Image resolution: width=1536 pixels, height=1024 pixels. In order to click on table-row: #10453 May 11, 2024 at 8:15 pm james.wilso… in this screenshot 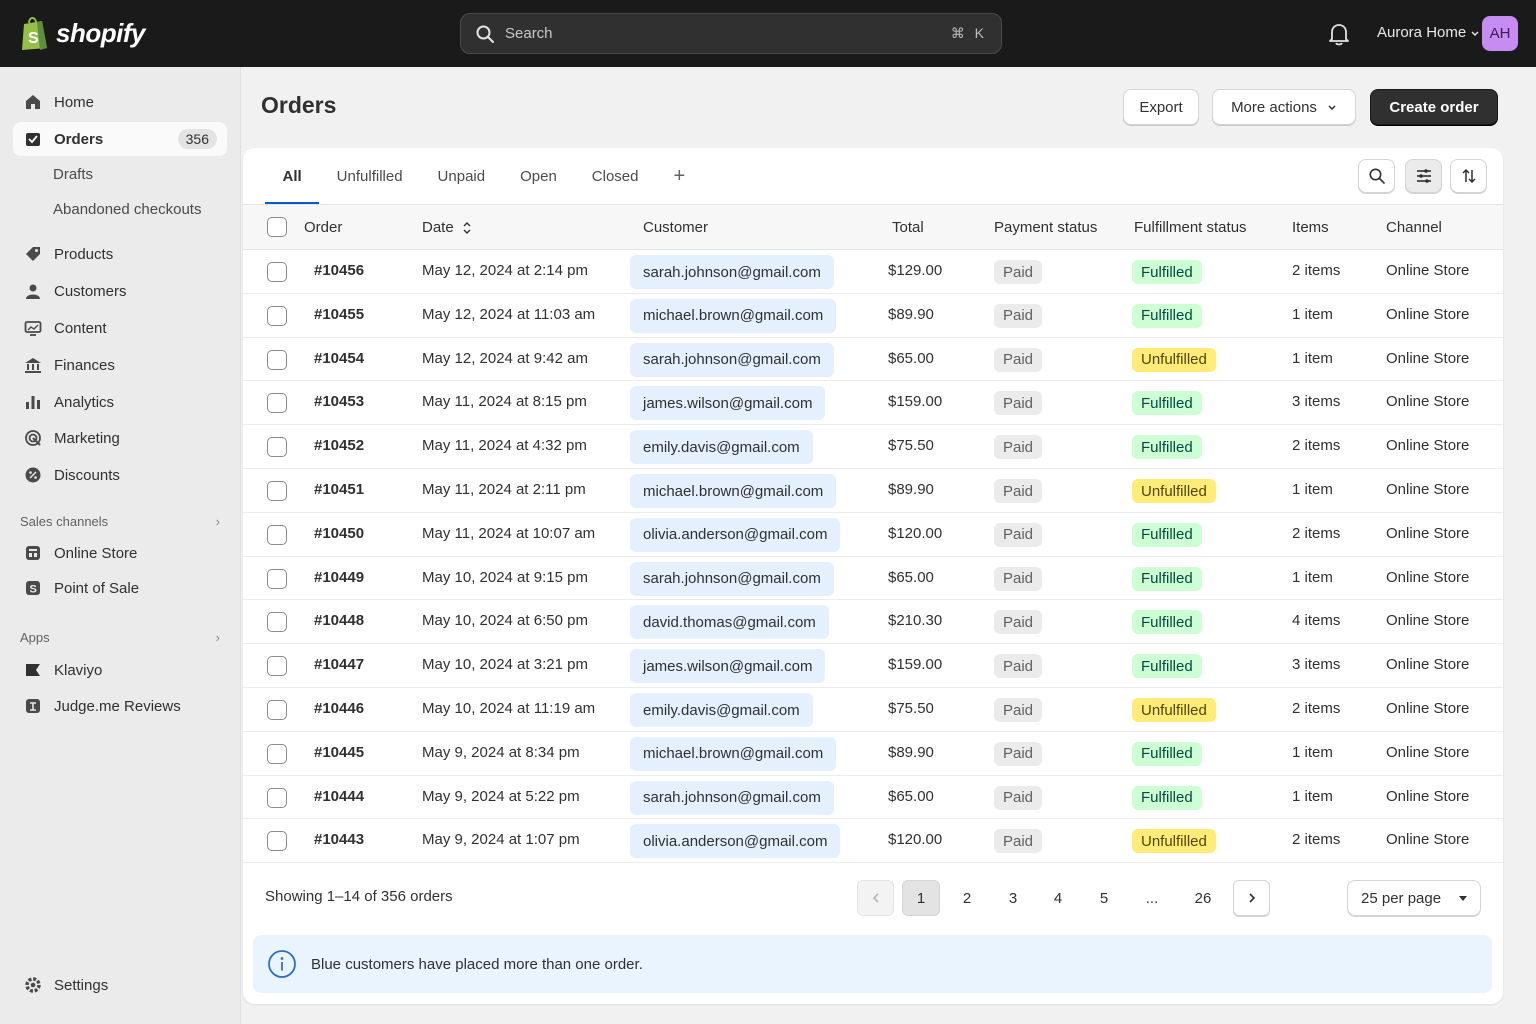, I will do `click(873, 403)`.